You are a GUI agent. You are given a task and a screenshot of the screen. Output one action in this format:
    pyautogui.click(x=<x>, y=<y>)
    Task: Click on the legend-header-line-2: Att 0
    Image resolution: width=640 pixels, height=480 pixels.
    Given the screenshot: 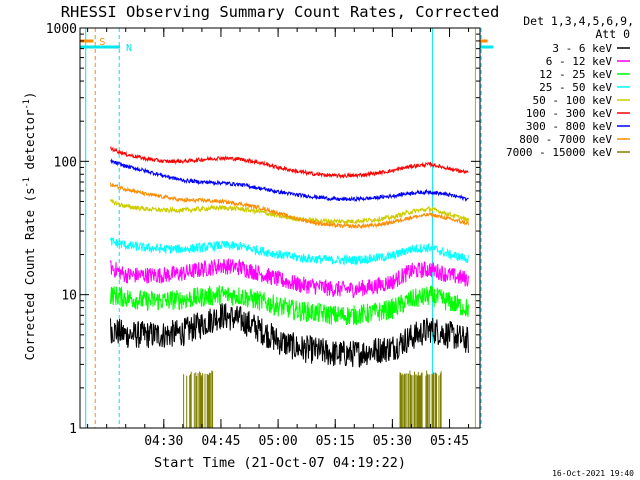 What is the action you would take?
    pyautogui.click(x=612, y=34)
    